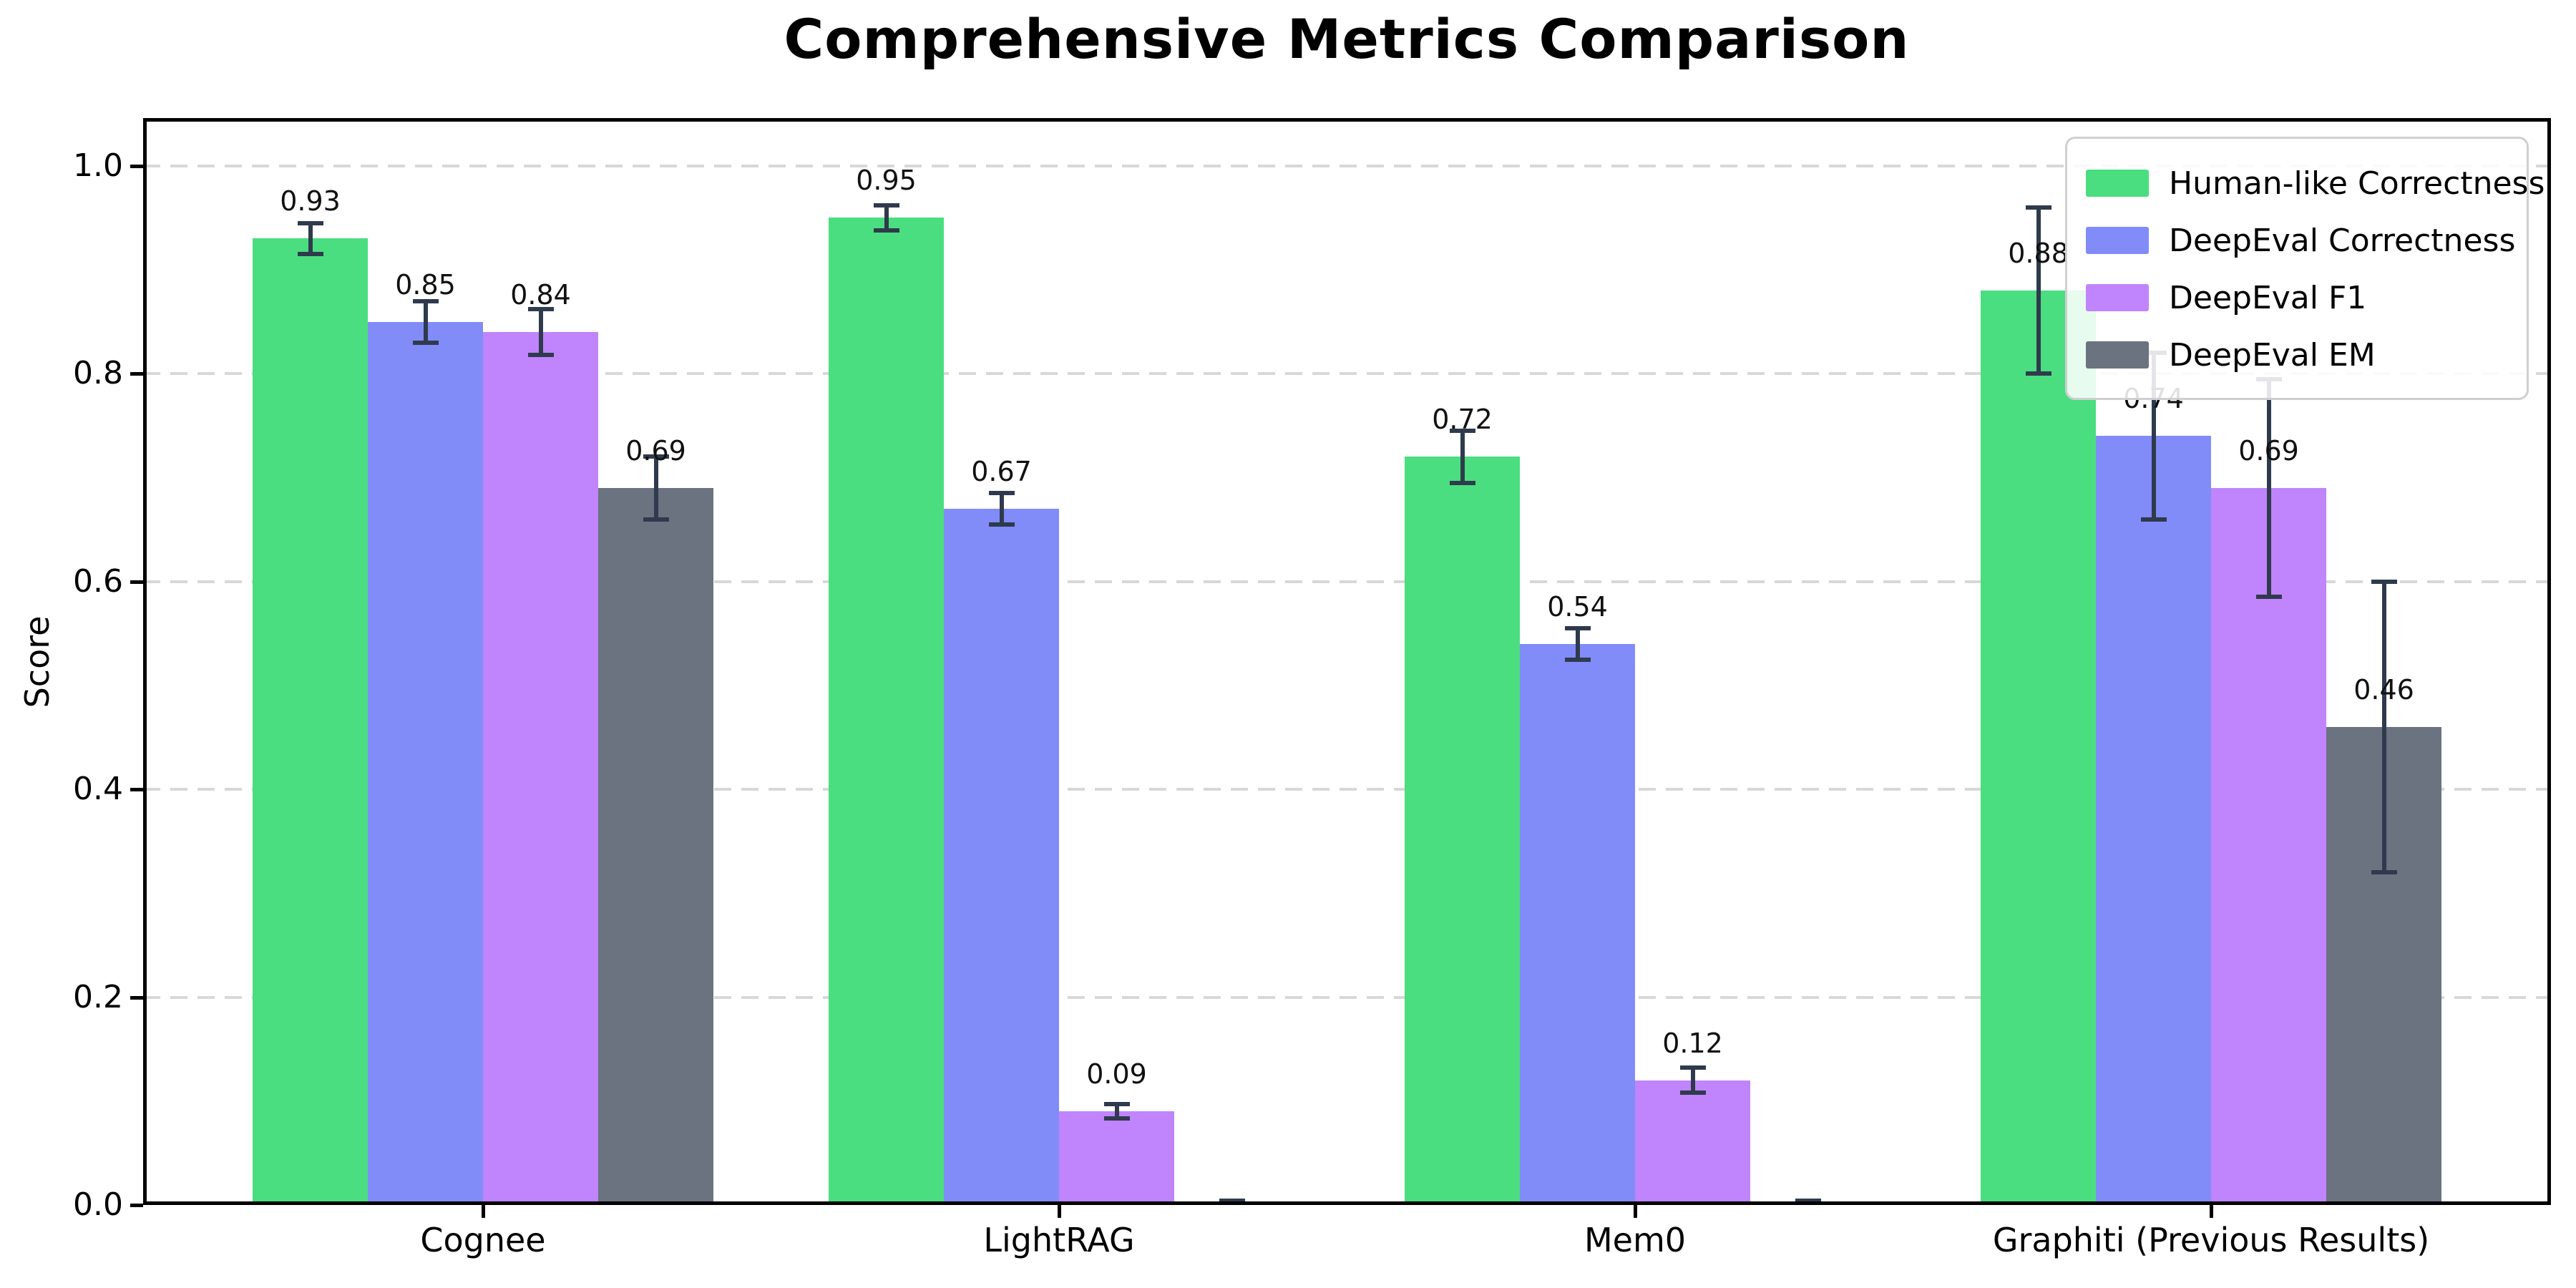 The height and width of the screenshot is (1288, 2576). I want to click on legend-item-2: DeepEval F1, so click(2306, 297).